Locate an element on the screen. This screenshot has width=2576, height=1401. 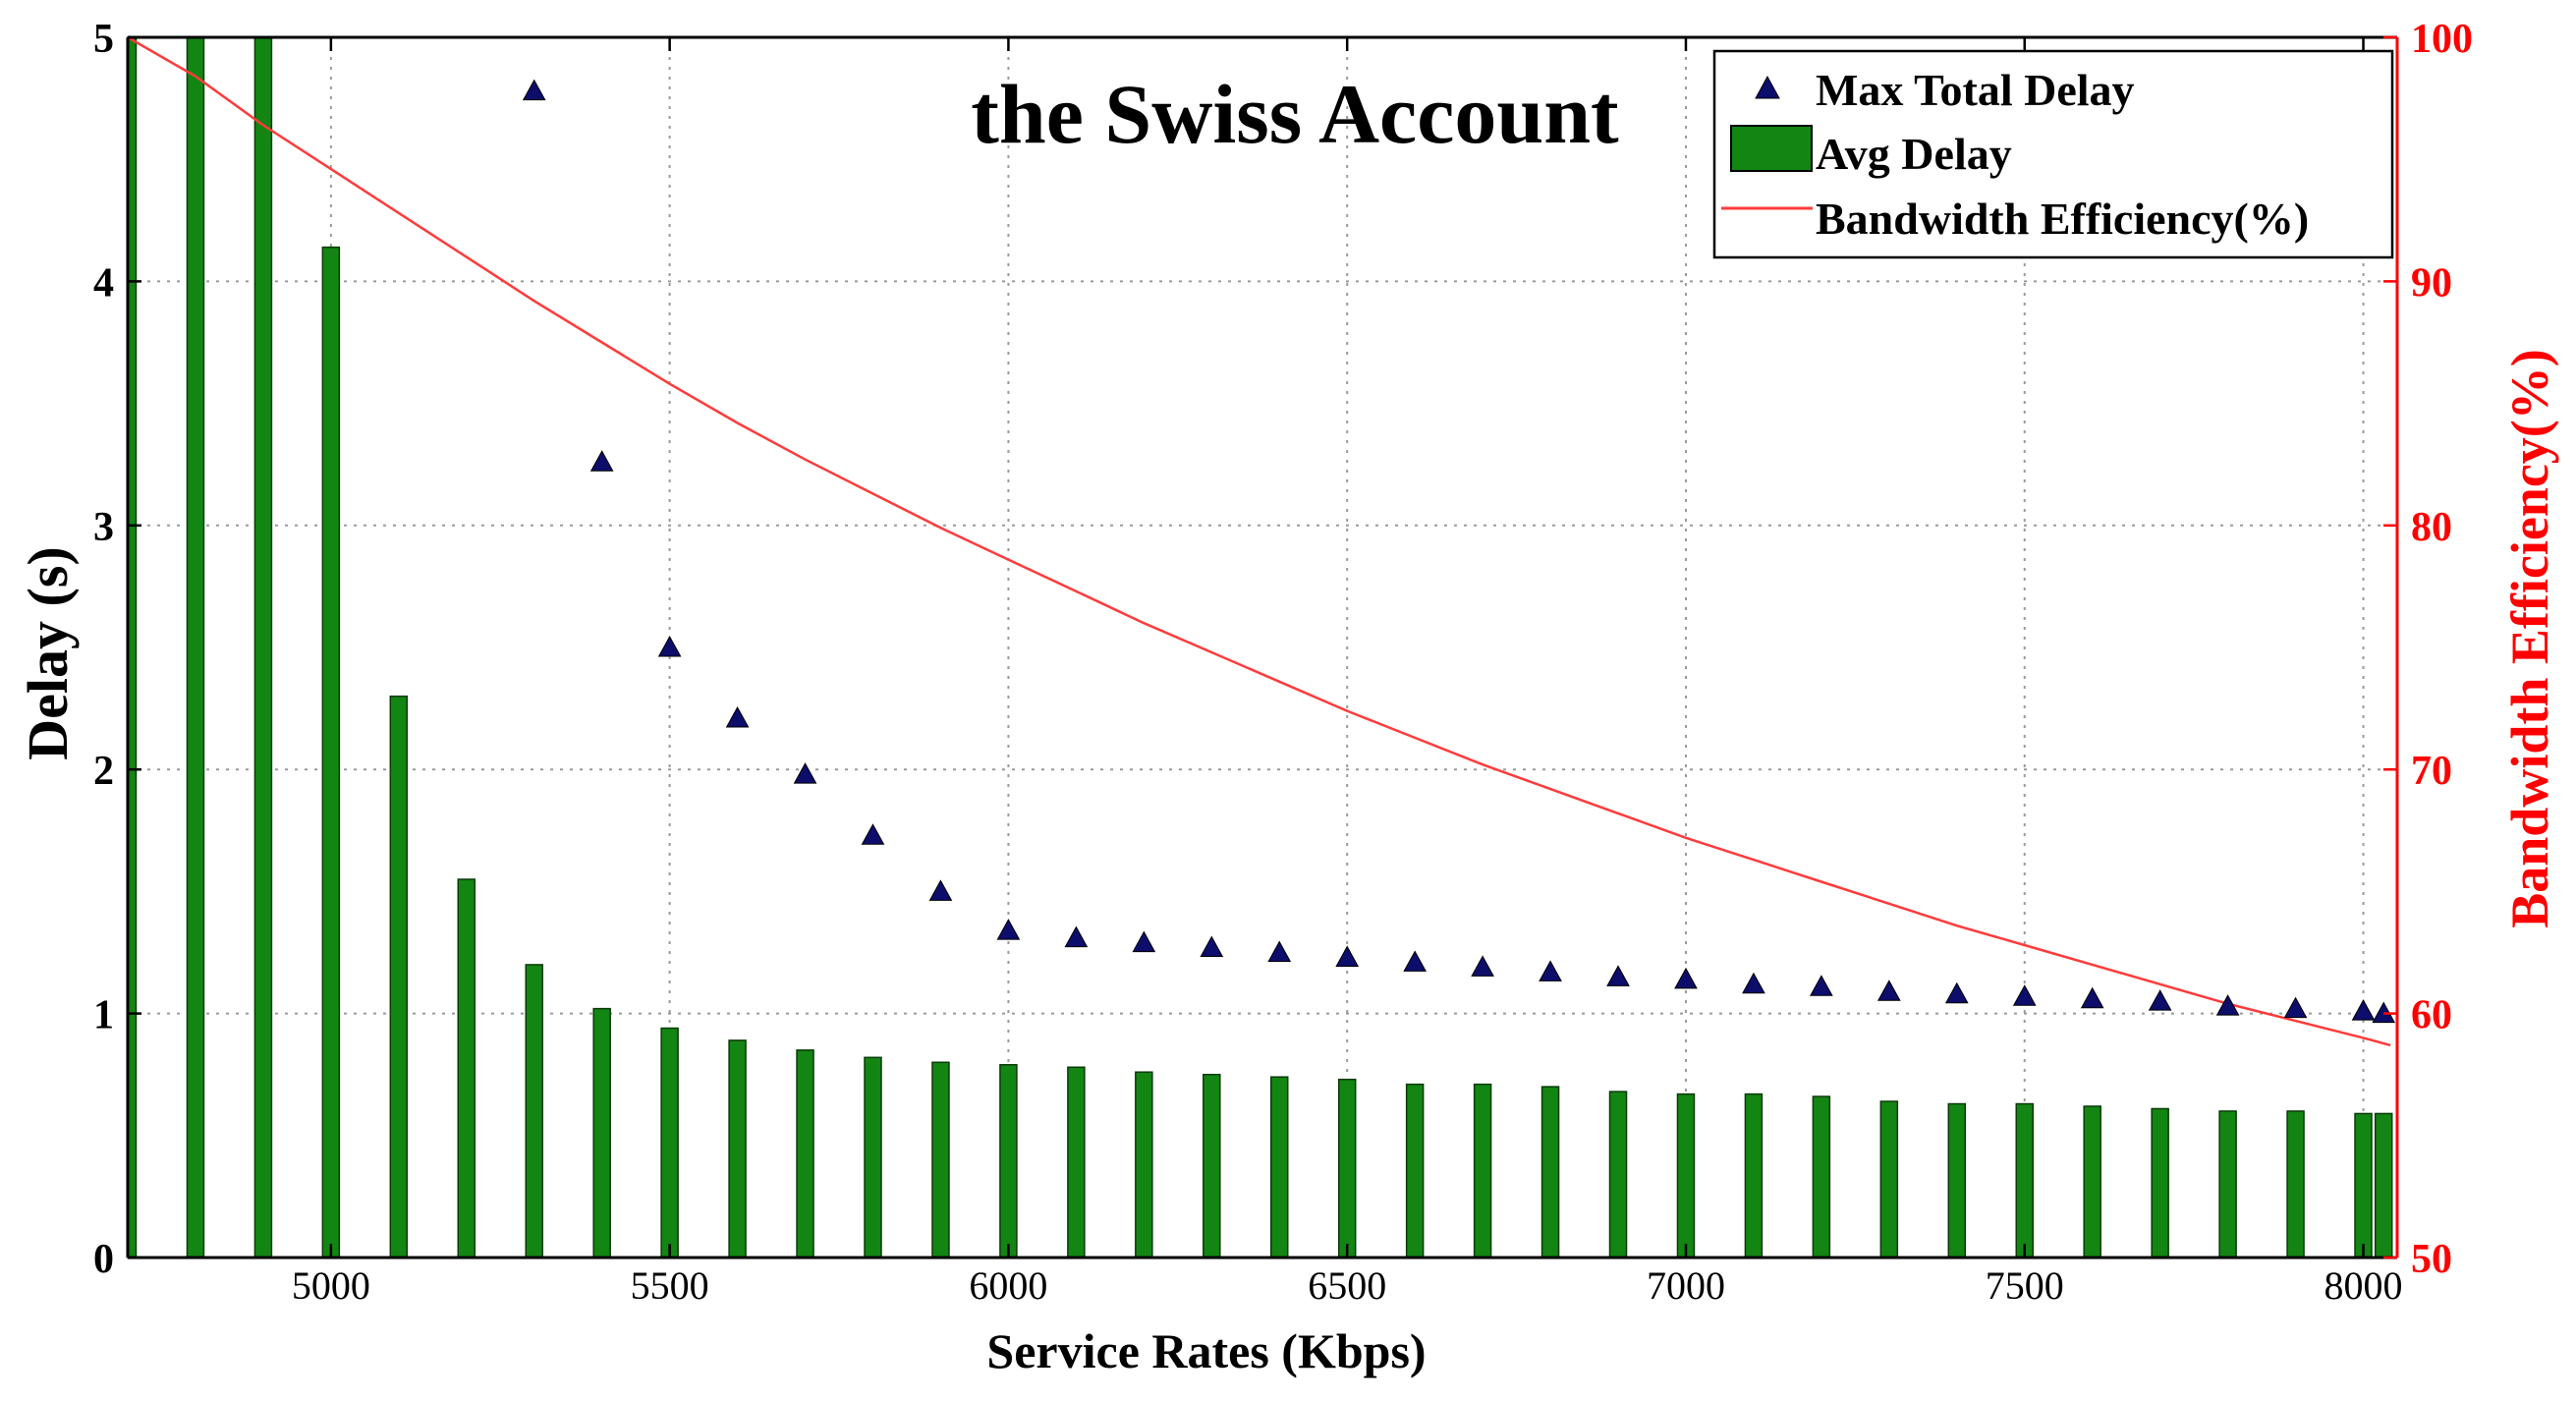
x-tick-label: 8000 is located at coordinates (2363, 1286).